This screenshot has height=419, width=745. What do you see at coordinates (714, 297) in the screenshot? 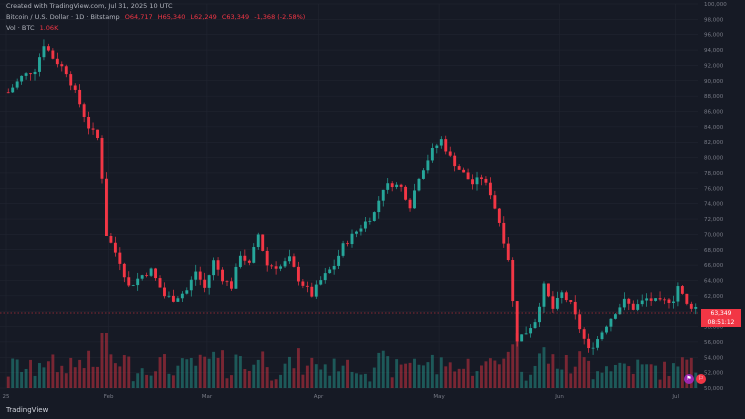
I see `price-tick-label: 62,000` at bounding box center [714, 297].